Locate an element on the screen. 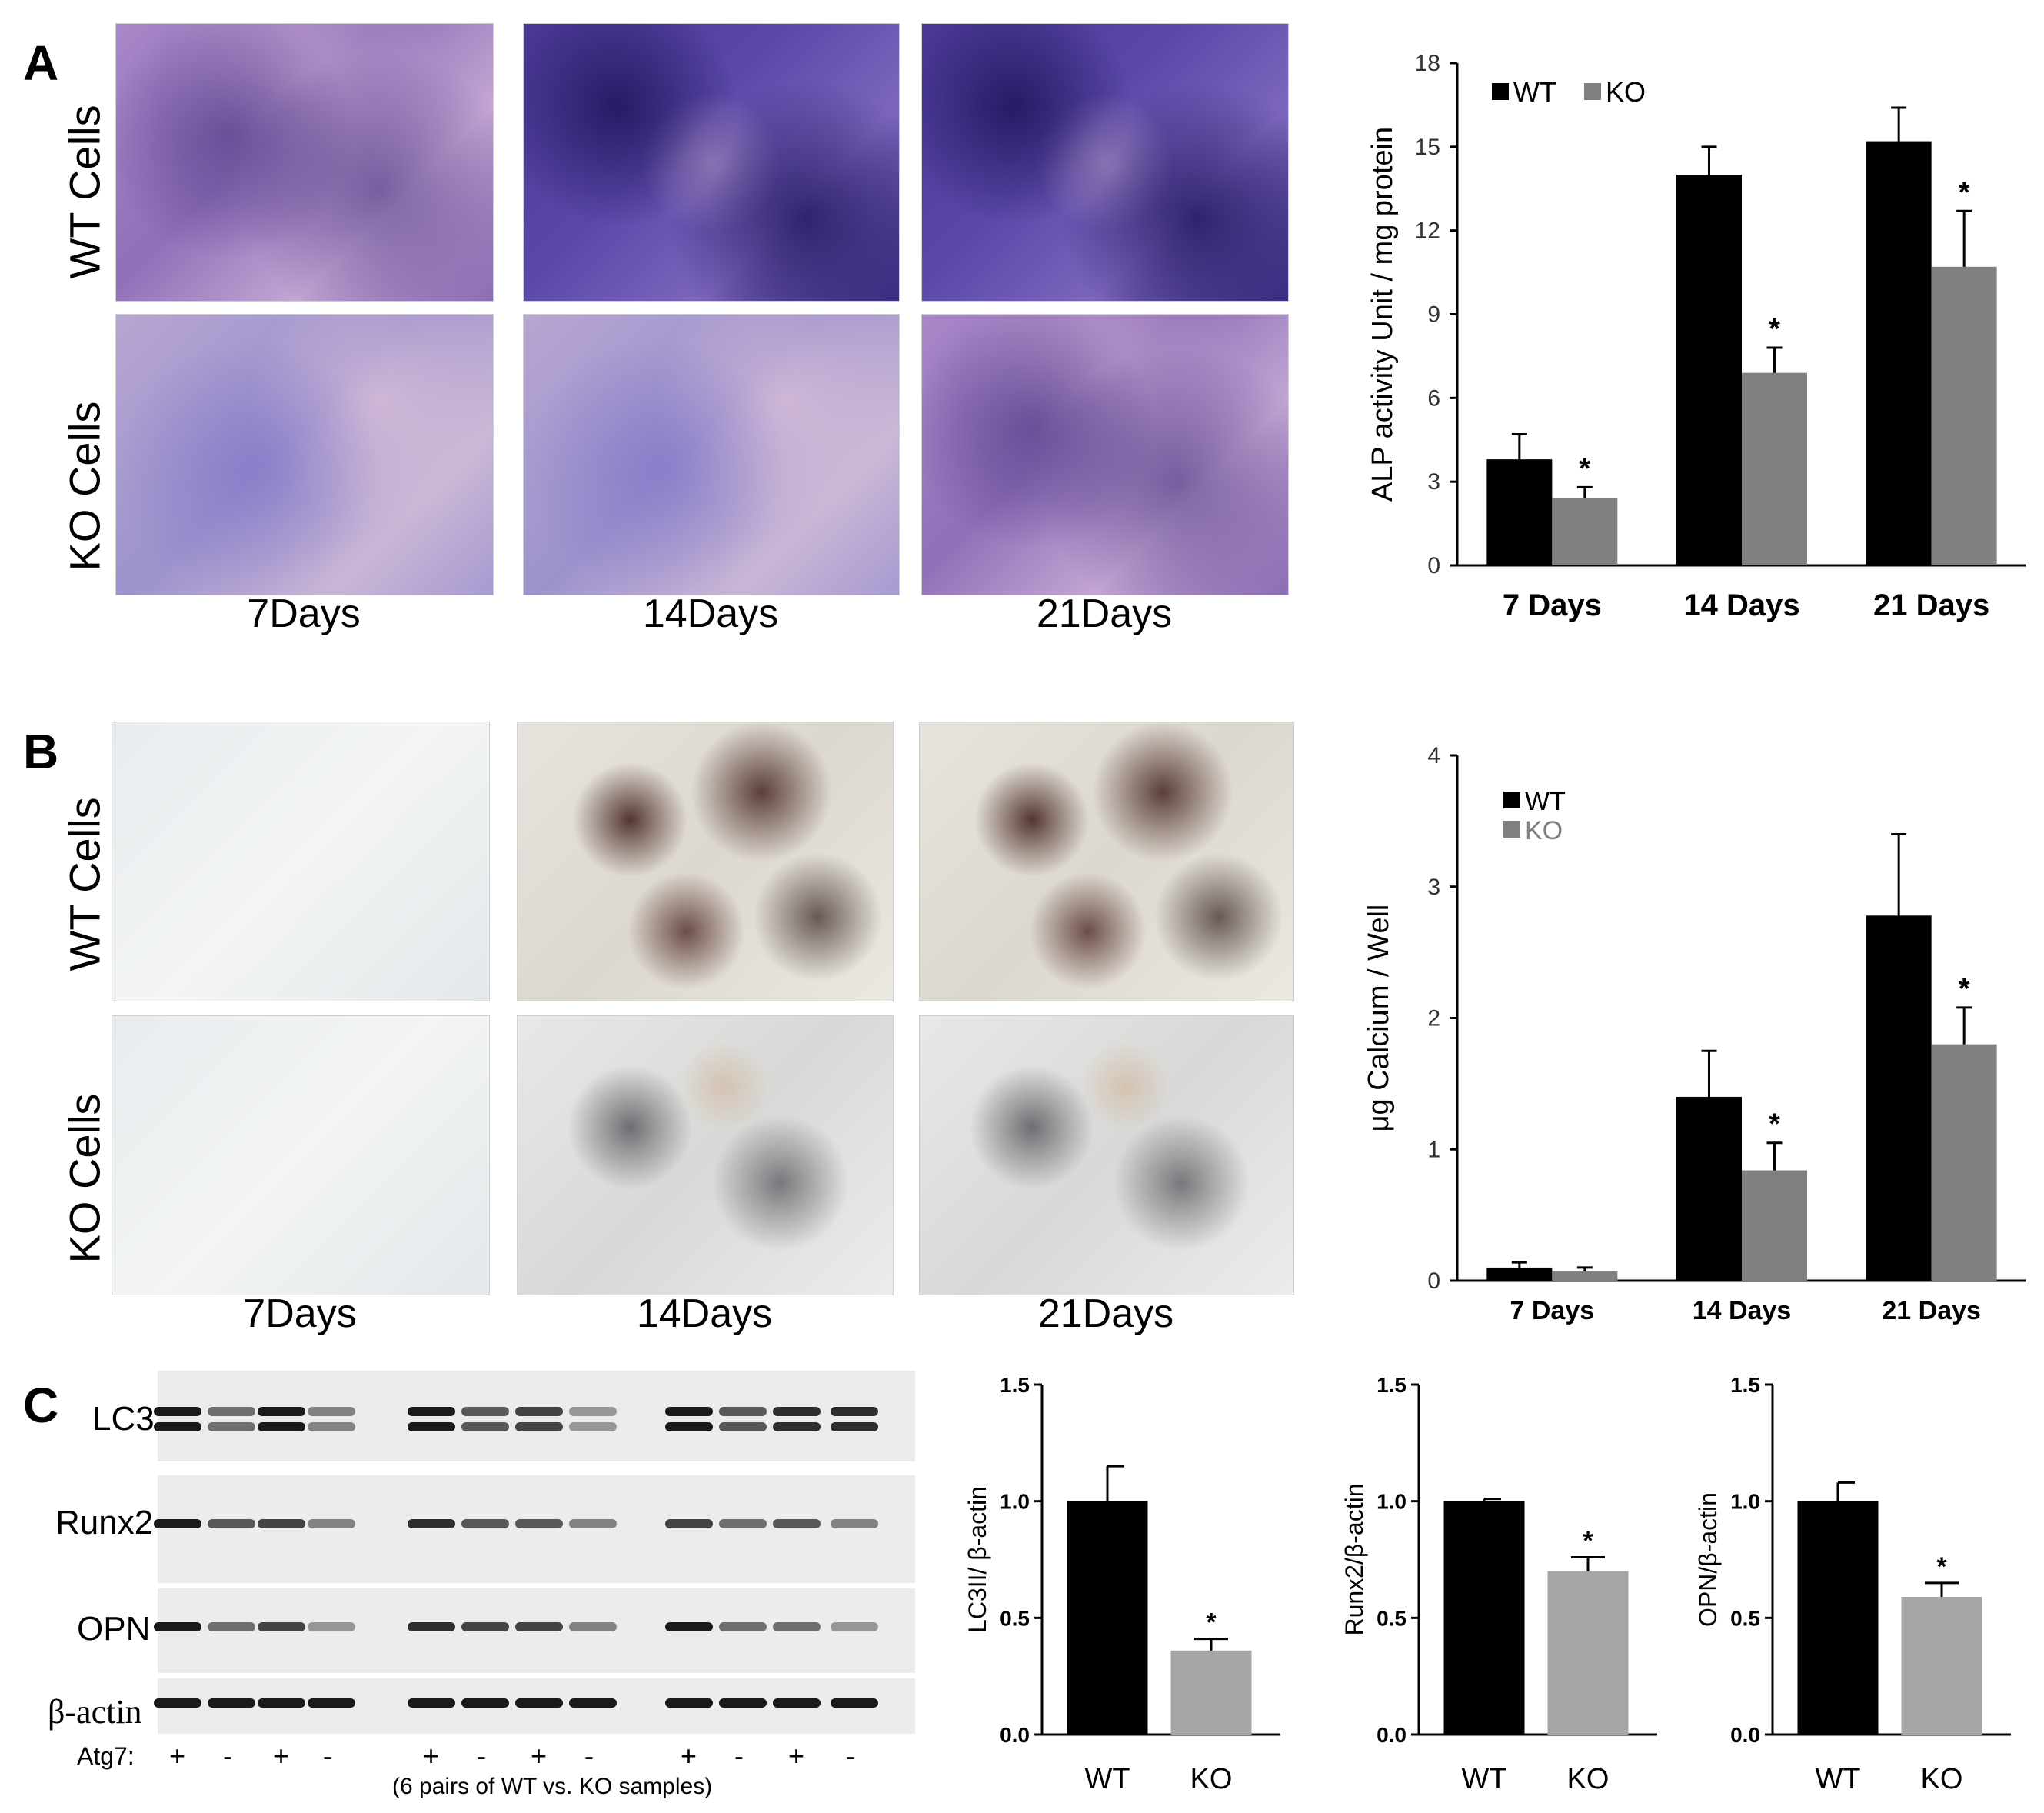  opn-quant-chart: 0.0 0.5 1.0 1.5 OPN/β-actin WT * KO is located at coordinates (1852, 1584).